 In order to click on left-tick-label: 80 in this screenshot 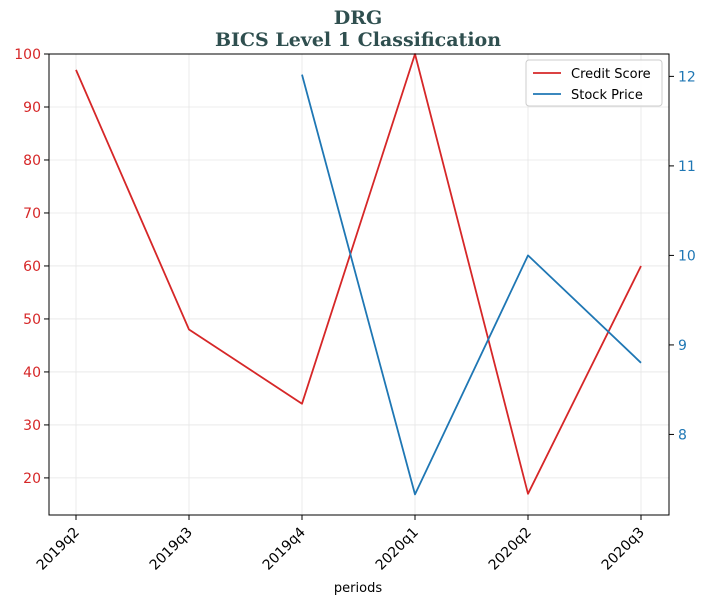, I will do `click(32, 161)`.